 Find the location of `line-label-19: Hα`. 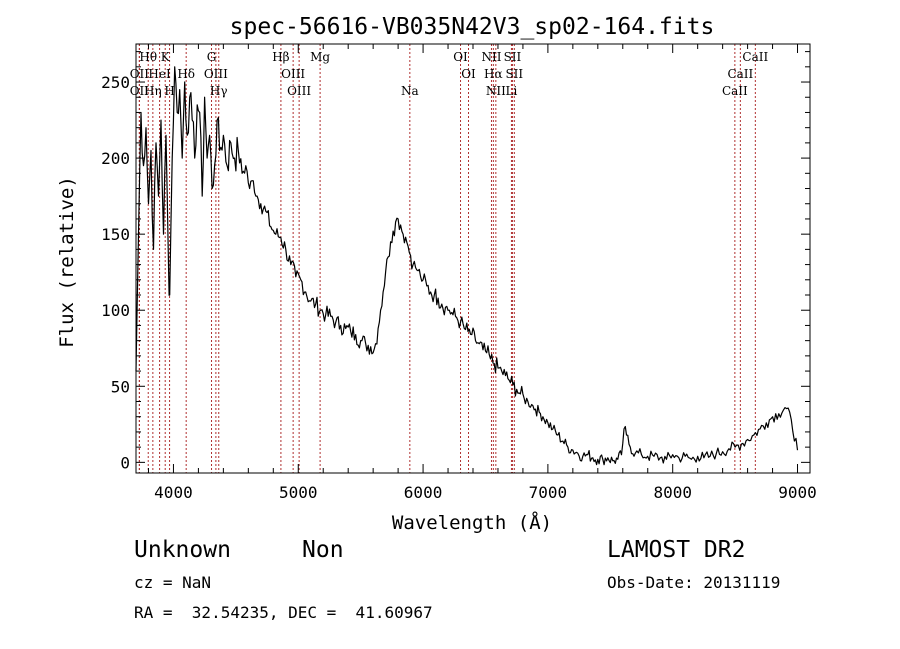

line-label-19: Hα is located at coordinates (493, 74).